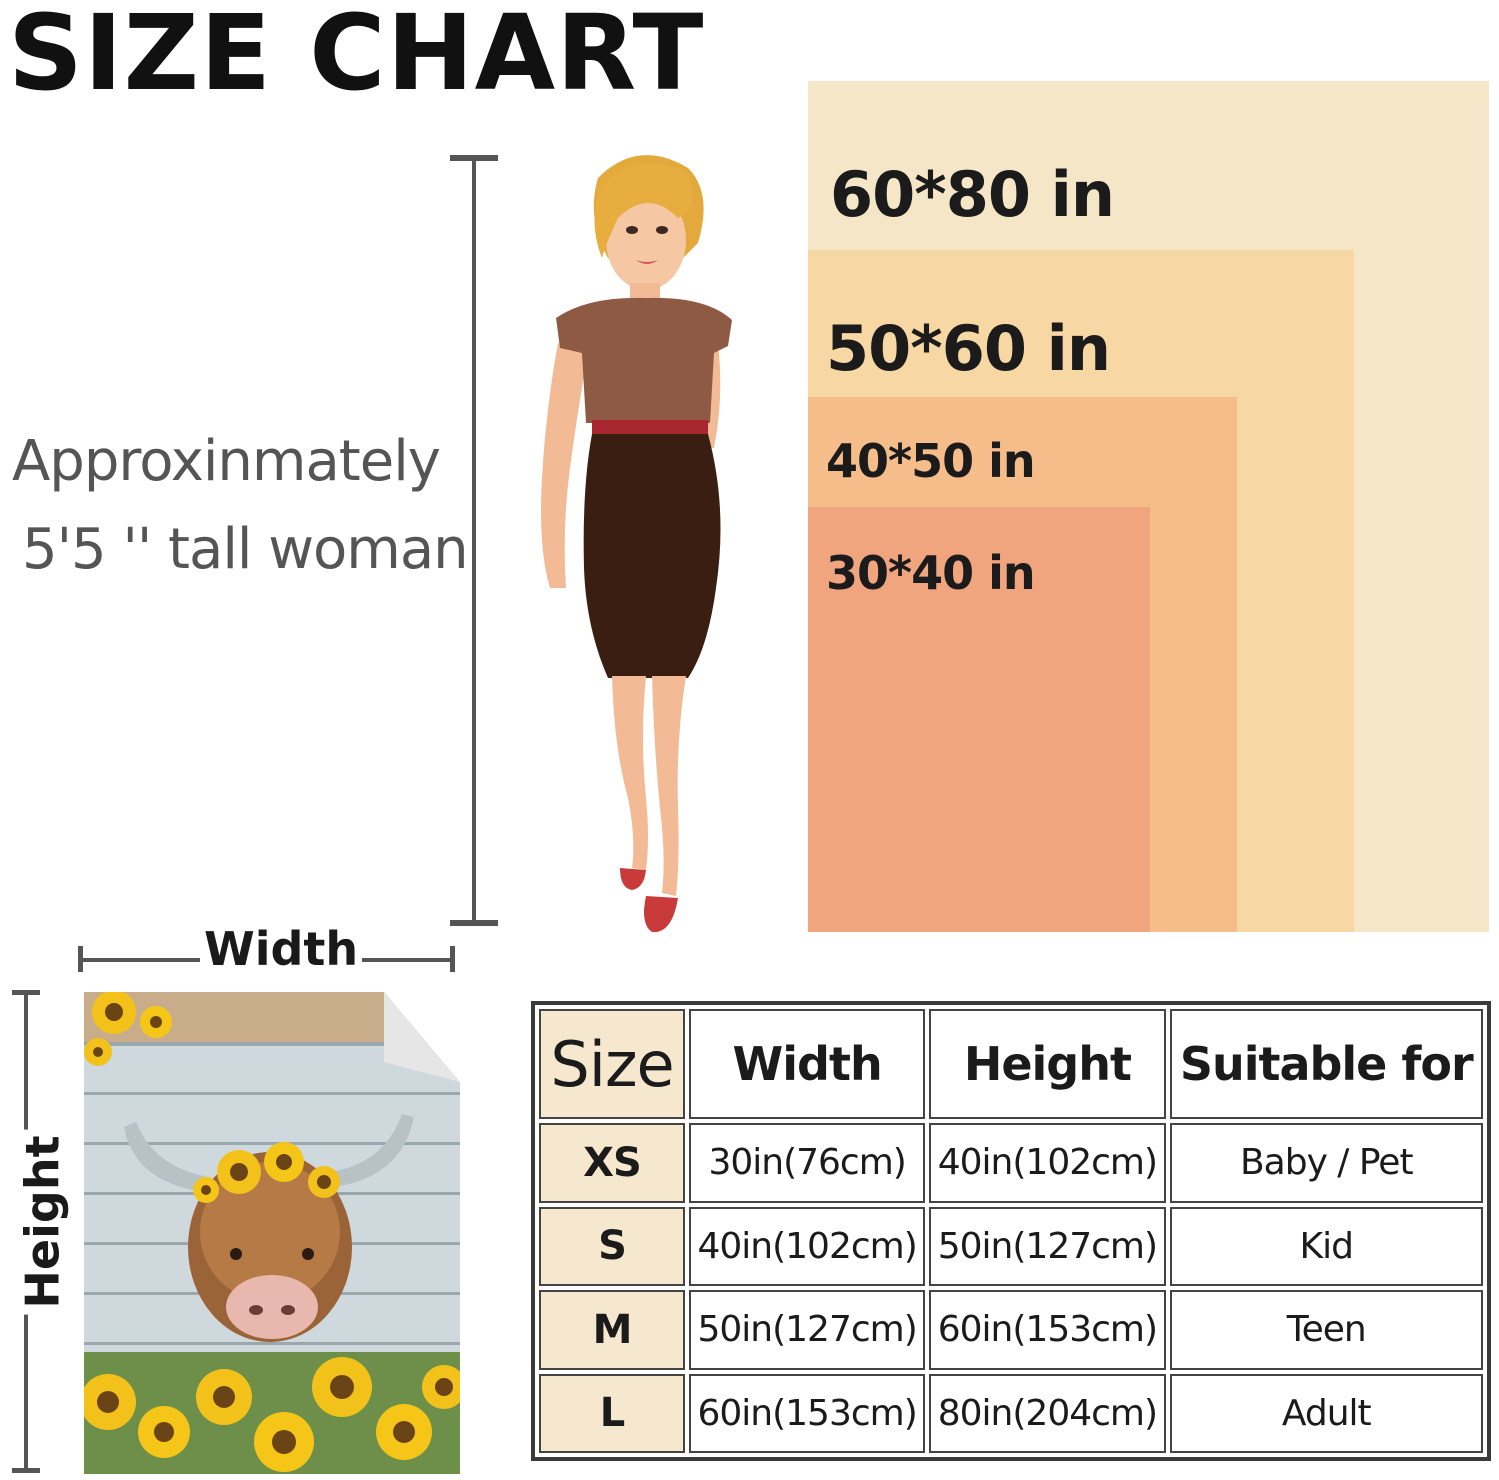 This screenshot has height=1480, width=1499. I want to click on cell-size: S, so click(612, 1246).